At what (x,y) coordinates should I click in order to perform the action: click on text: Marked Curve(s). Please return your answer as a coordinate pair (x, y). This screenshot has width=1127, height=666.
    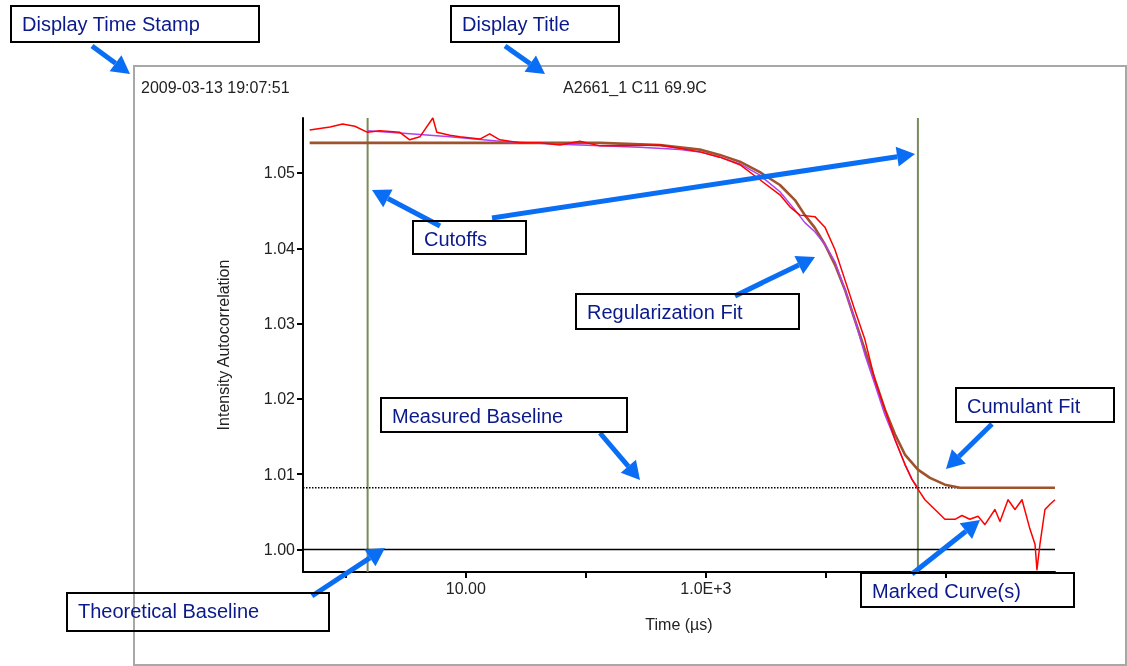
    Looking at the image, I should click on (967, 590).